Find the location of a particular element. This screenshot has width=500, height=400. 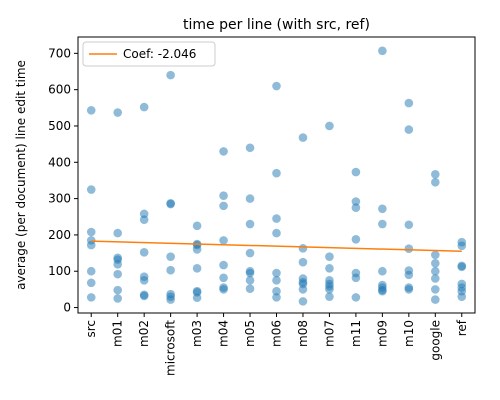

y-axis-title: average (per document) line edit time is located at coordinates (21, 175).